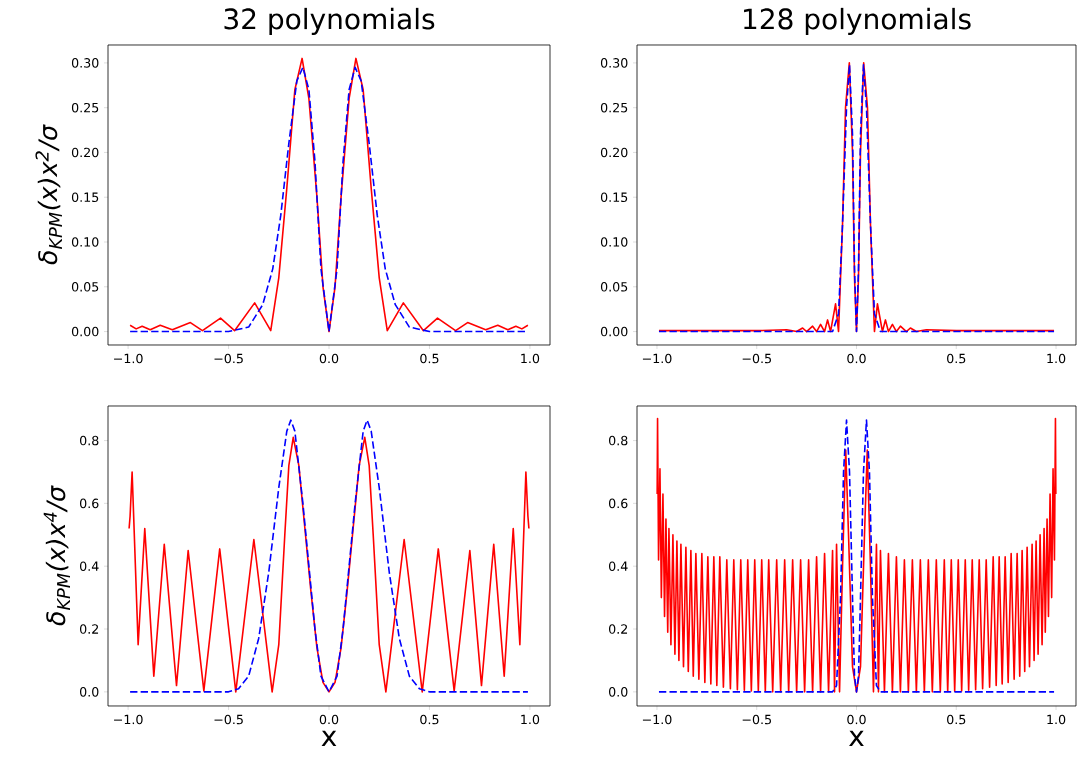 The height and width of the screenshot is (774, 1078). I want to click on y-axis-title: δ$_{KPM}$(x)x$^{2}$/σ, so click(48, 194).